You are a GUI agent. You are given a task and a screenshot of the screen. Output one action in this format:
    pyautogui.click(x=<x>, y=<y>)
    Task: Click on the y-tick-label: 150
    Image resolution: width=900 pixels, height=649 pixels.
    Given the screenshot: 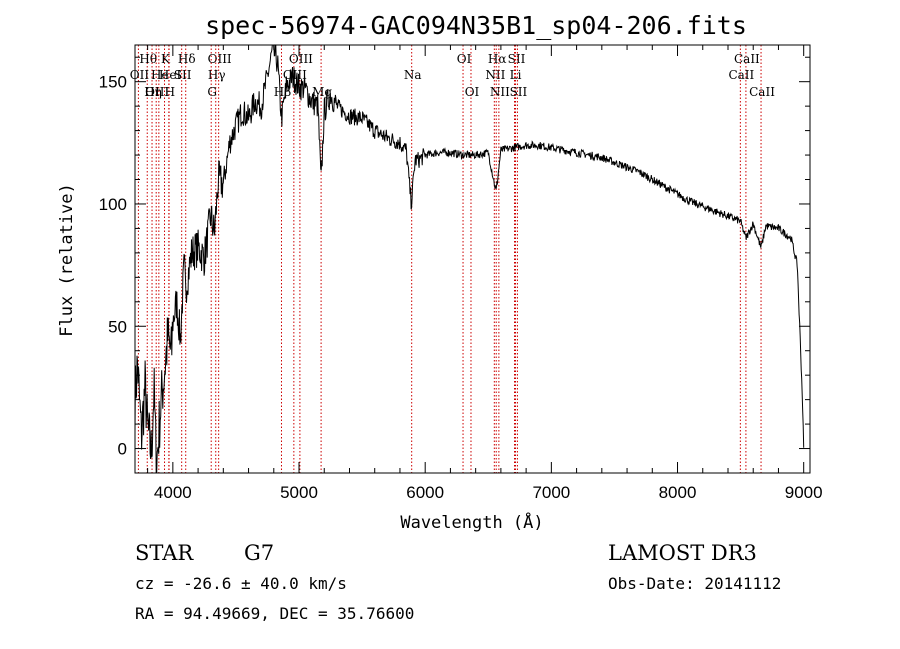 What is the action you would take?
    pyautogui.click(x=113, y=82)
    